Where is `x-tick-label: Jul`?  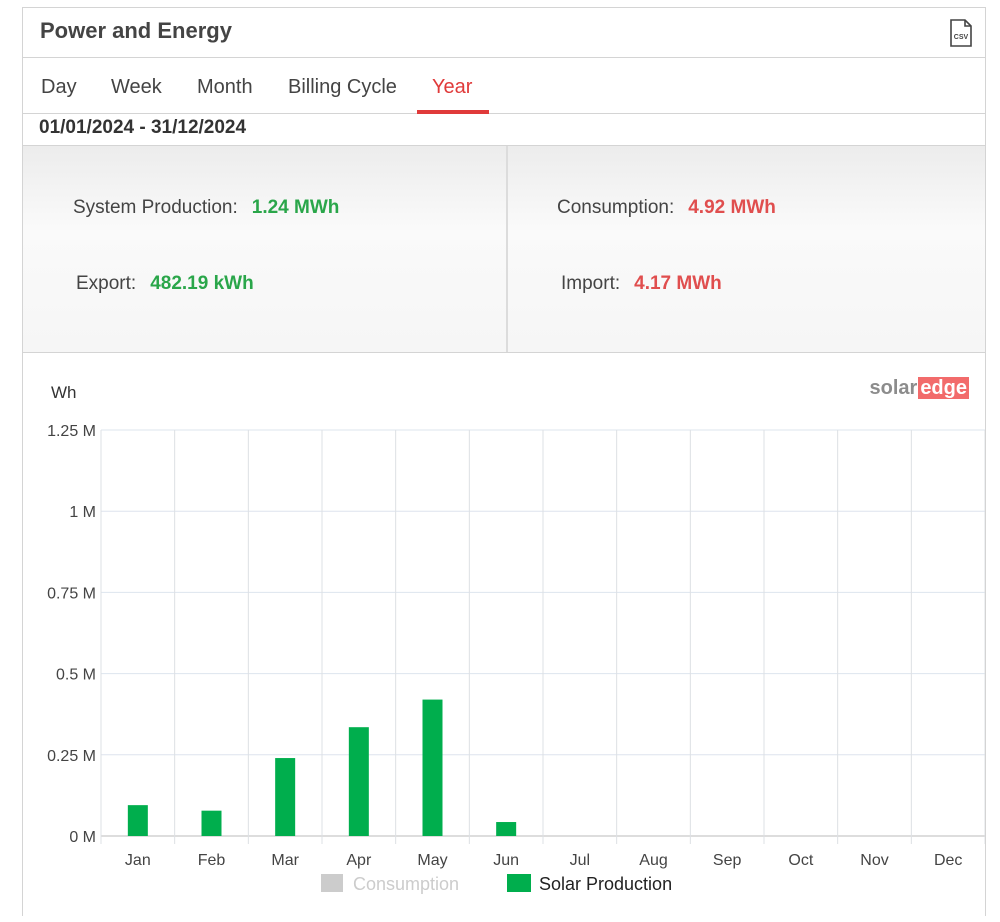
x-tick-label: Jul is located at coordinates (580, 860).